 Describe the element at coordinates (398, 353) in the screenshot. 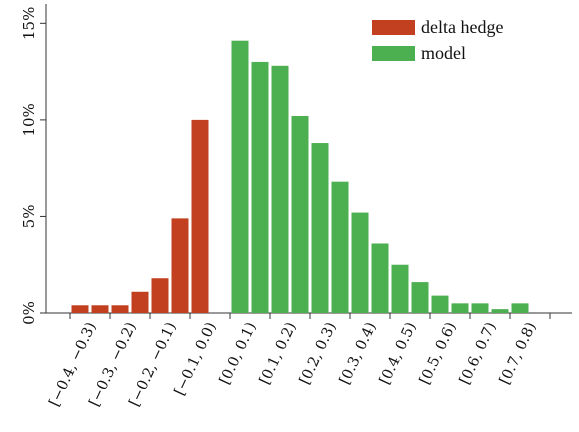

I see `x-tick-label: [0.4, 0.5)` at that location.